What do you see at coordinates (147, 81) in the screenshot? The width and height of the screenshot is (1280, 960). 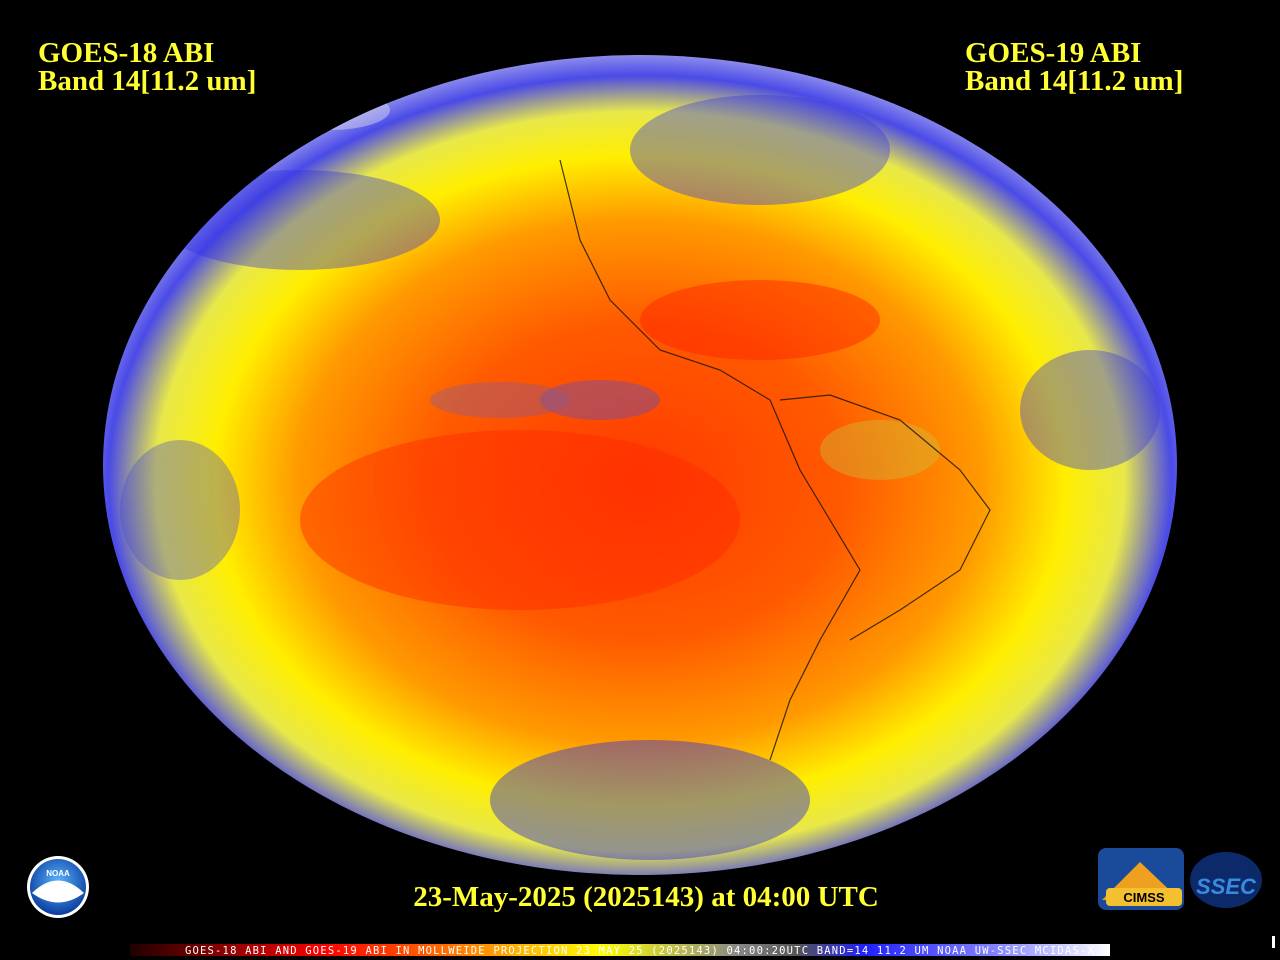 I see `left-band-label: Band 14[11.2 um]` at bounding box center [147, 81].